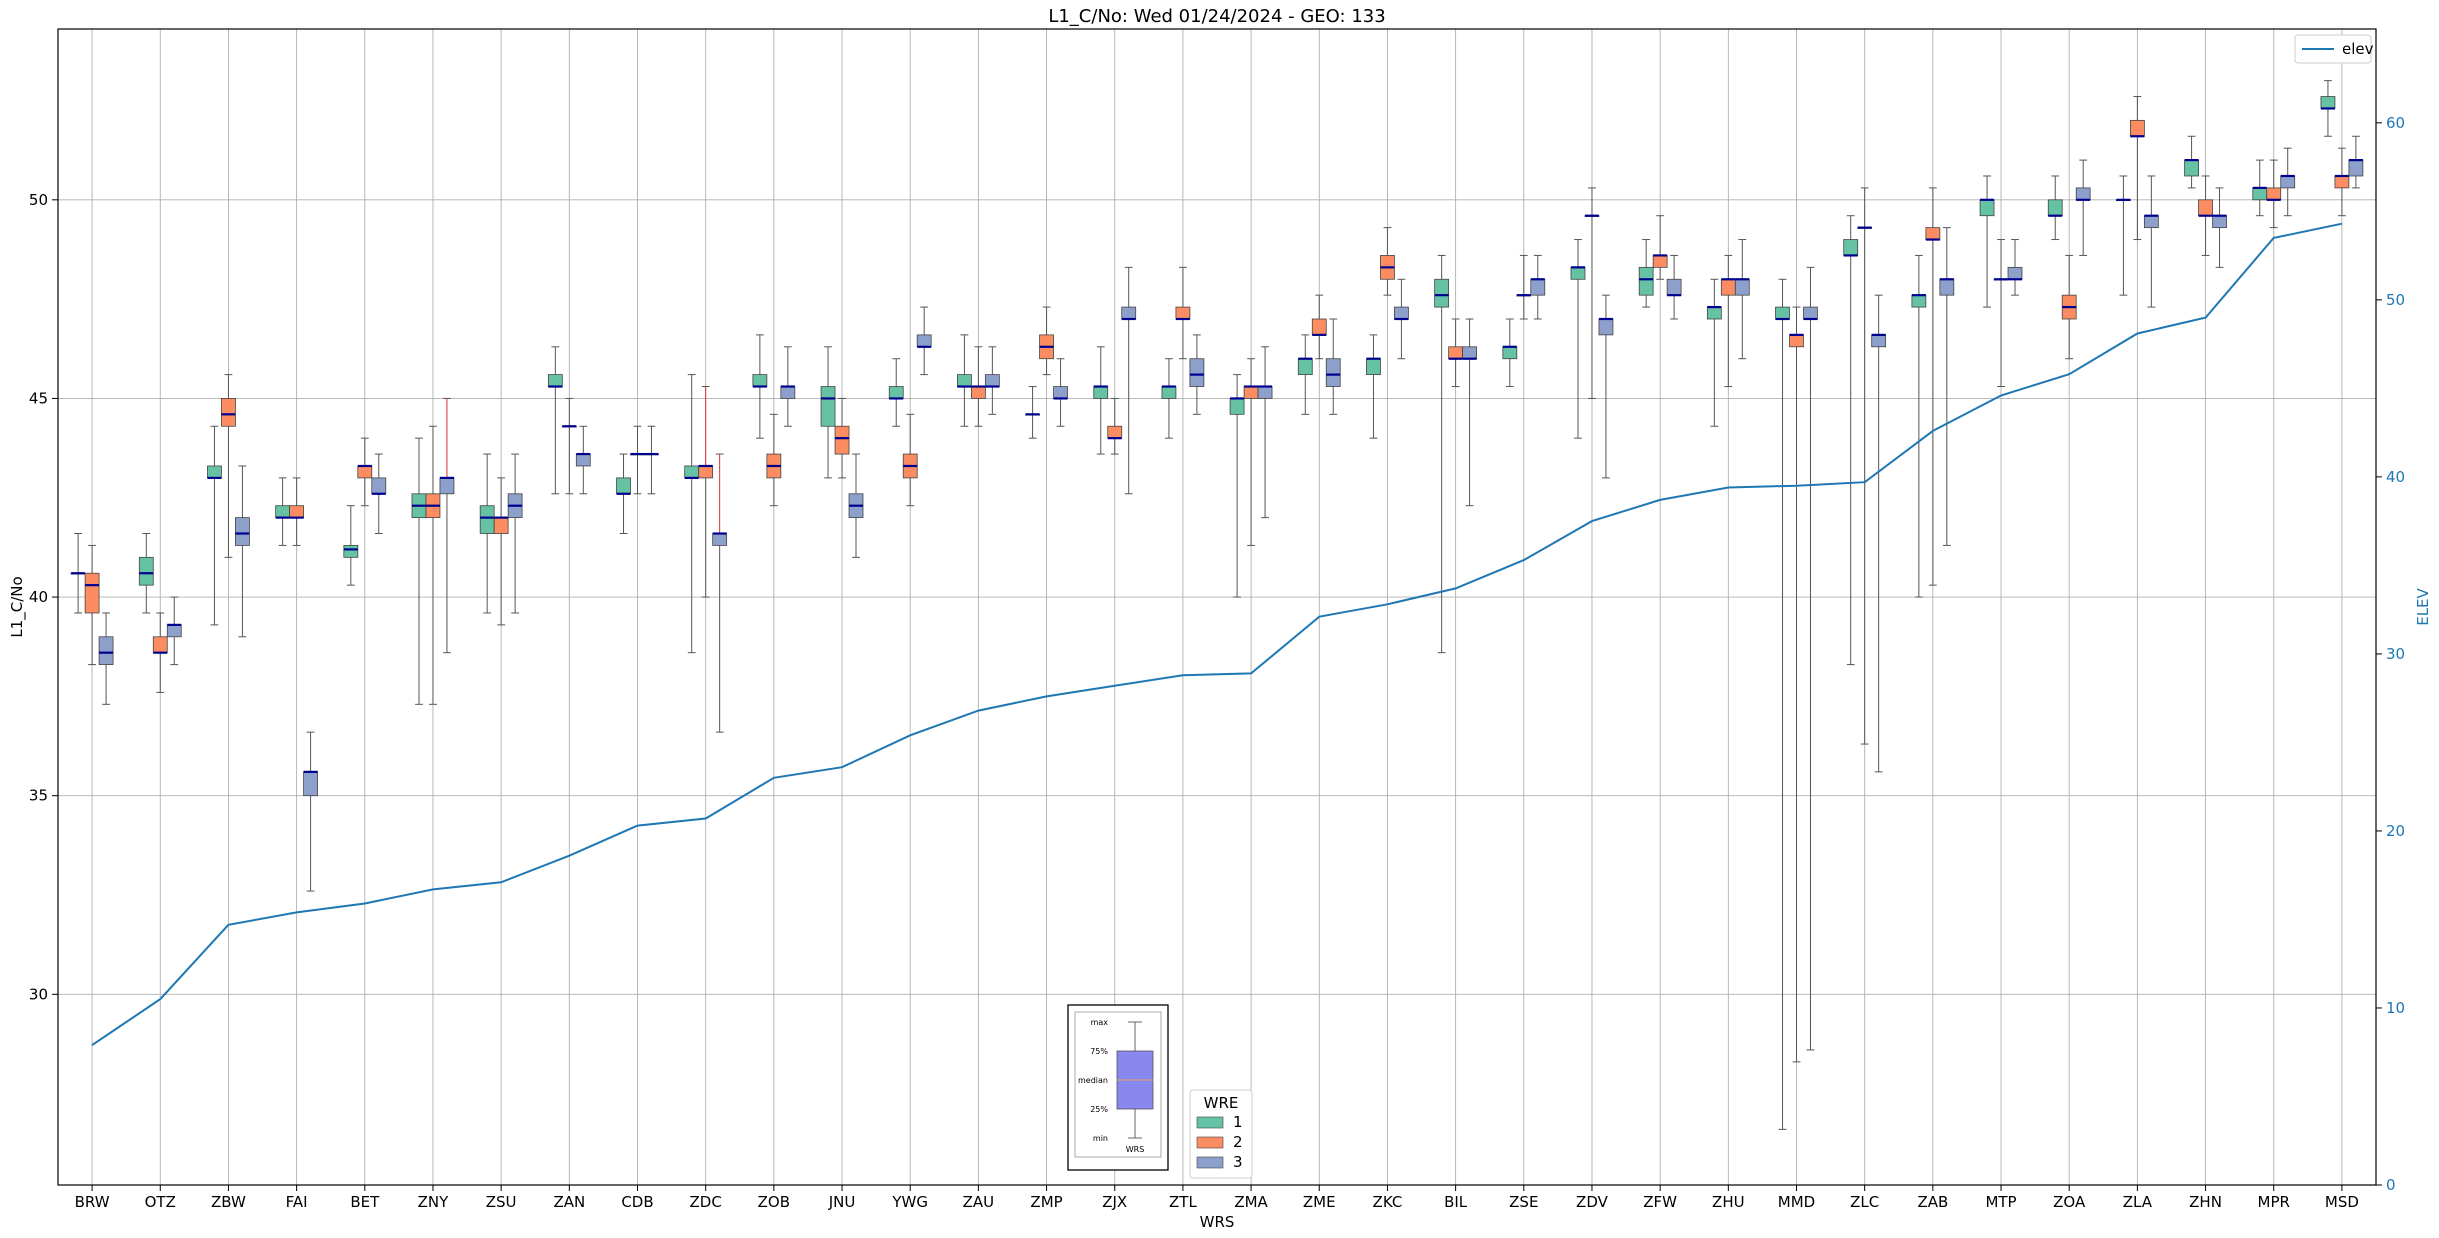 The width and height of the screenshot is (2439, 1238). I want to click on box-mpr-wre-2-iqr, so click(2274, 194).